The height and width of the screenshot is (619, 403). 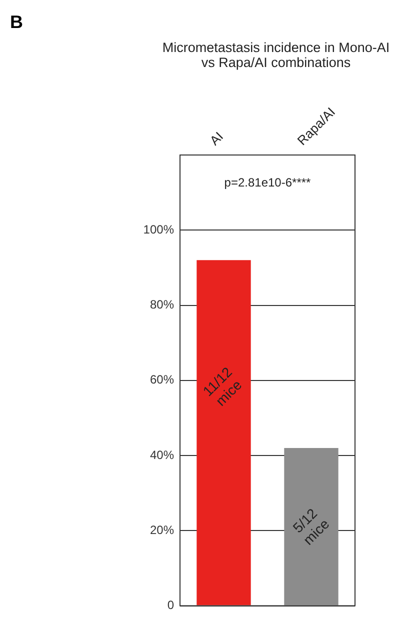 I want to click on y-tick-label: 0, so click(x=170, y=605).